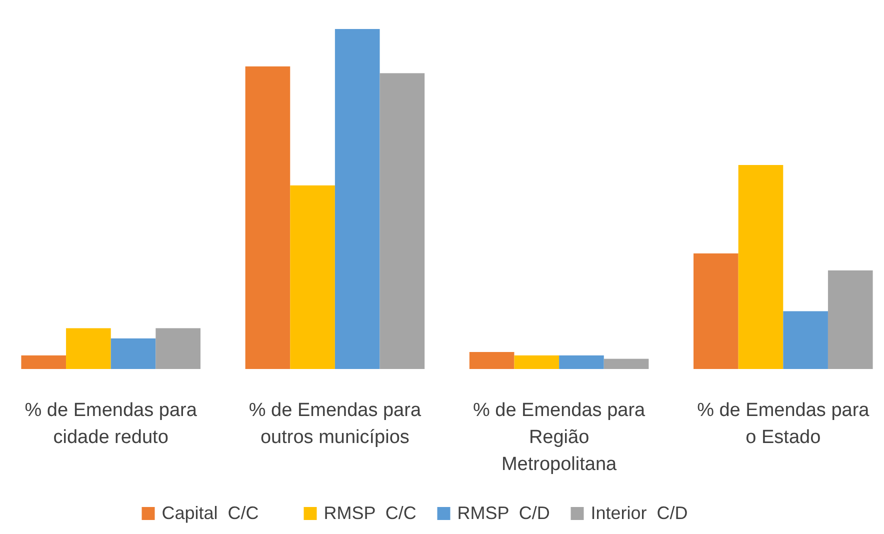 This screenshot has width=884, height=534. Describe the element at coordinates (503, 513) in the screenshot. I see `legend-label: RMSP C/D` at that location.